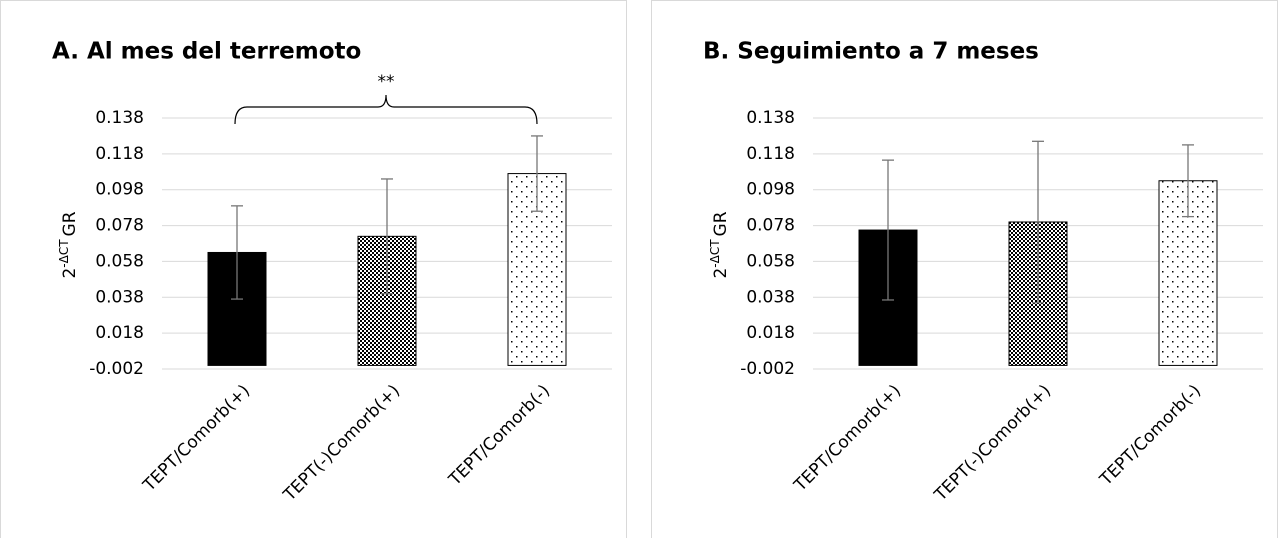 Image resolution: width=1278 pixels, height=538 pixels. I want to click on bar, so click(237, 308).